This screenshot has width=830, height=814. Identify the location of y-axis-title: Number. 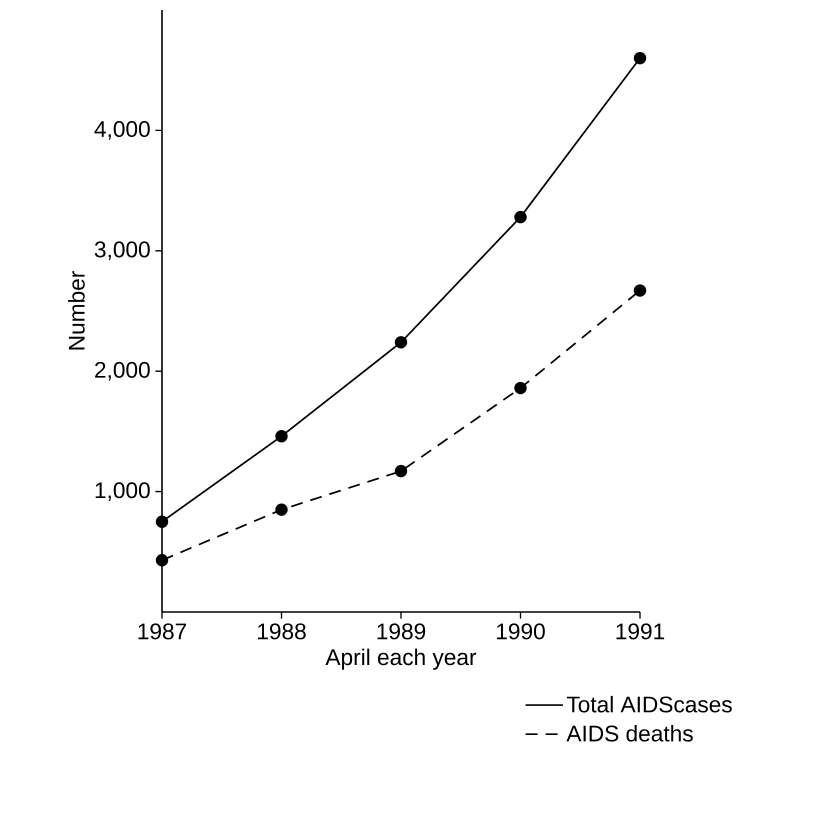
(76, 310).